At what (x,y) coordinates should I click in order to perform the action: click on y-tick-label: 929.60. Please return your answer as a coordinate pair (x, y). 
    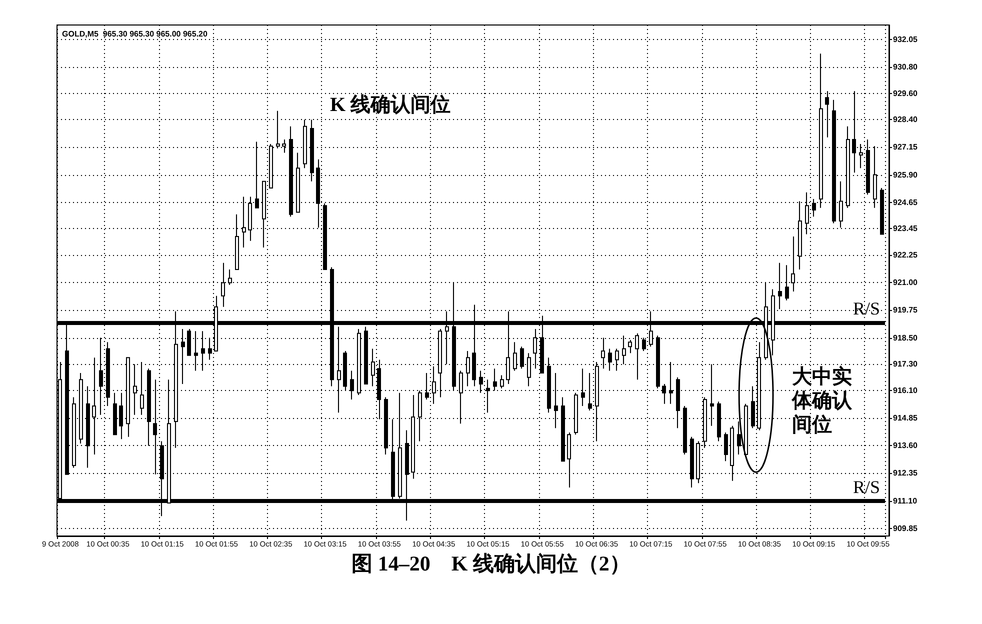
    Looking at the image, I should click on (905, 93).